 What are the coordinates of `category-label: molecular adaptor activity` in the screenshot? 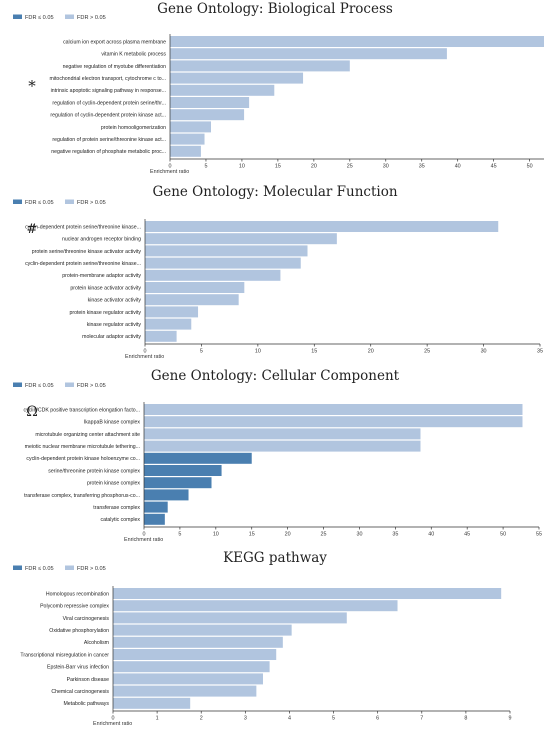 It's located at (111, 337).